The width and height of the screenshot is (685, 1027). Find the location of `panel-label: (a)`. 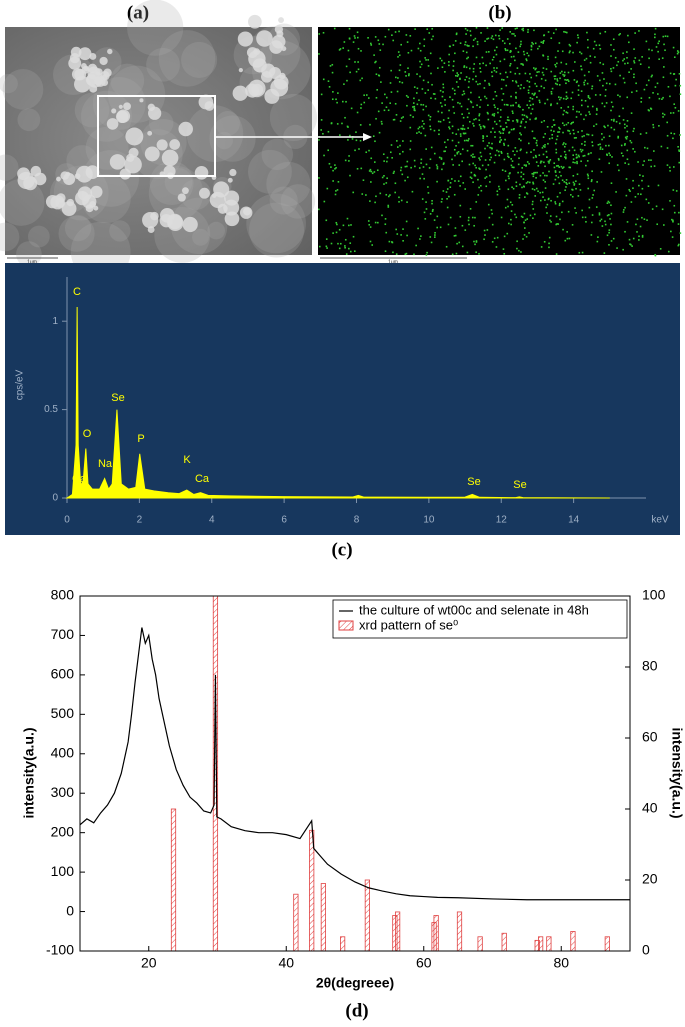

panel-label: (a) is located at coordinates (138, 12).